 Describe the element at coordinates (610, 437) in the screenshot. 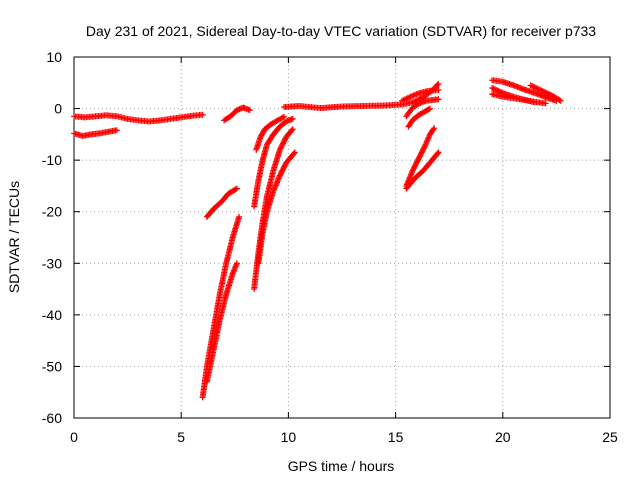

I see `x-tick-label: 25` at that location.